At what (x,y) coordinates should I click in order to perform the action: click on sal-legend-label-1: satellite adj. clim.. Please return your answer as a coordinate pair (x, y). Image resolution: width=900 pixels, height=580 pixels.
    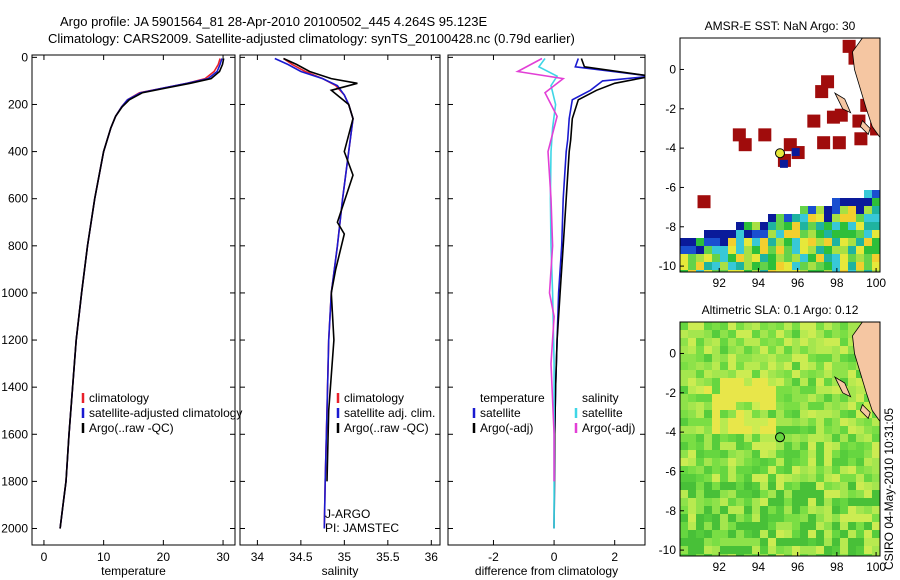
    Looking at the image, I should click on (389, 413).